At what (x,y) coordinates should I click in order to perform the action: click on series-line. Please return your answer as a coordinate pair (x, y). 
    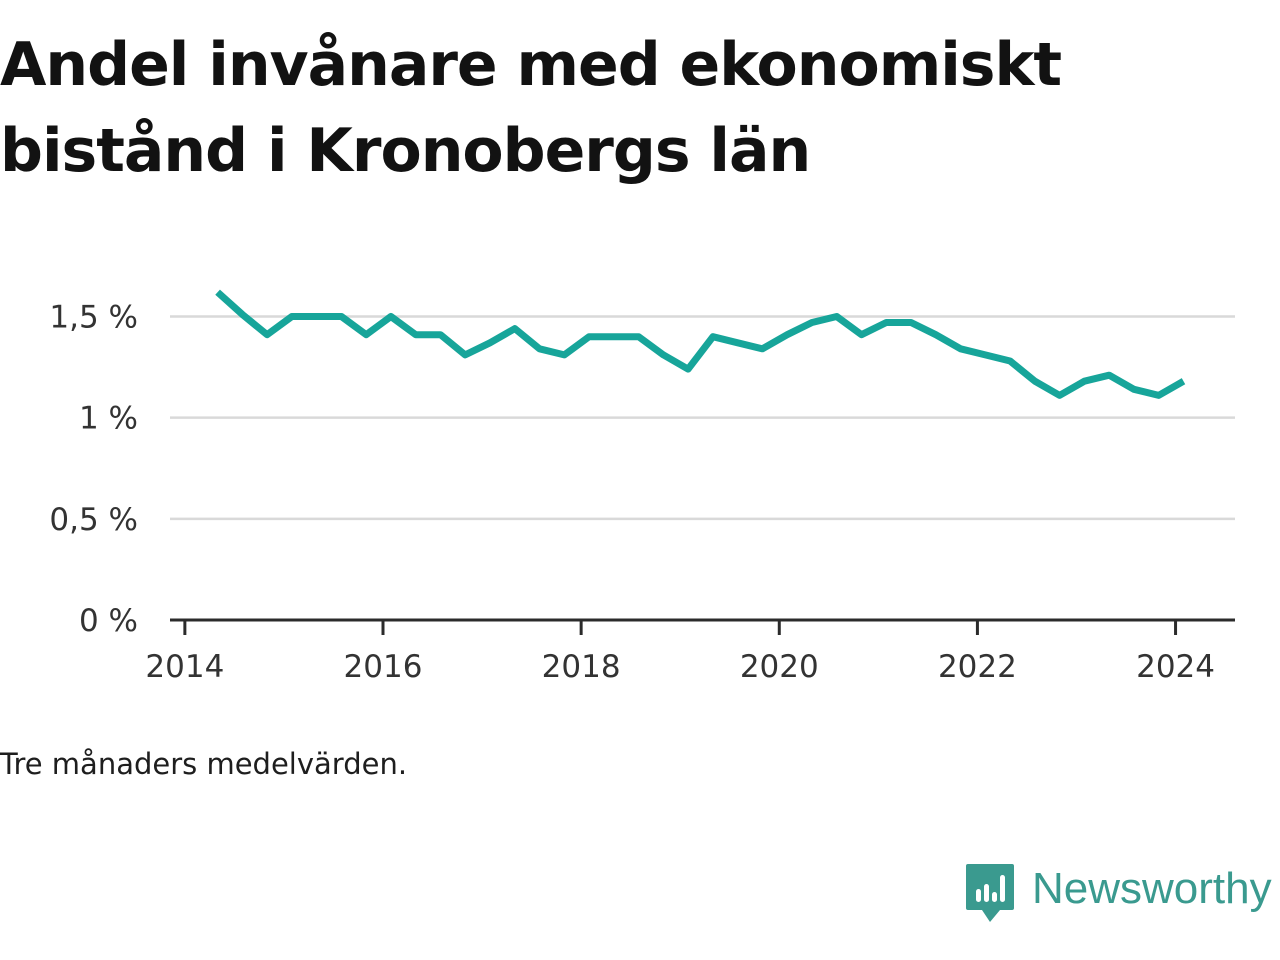
    Looking at the image, I should click on (700, 344).